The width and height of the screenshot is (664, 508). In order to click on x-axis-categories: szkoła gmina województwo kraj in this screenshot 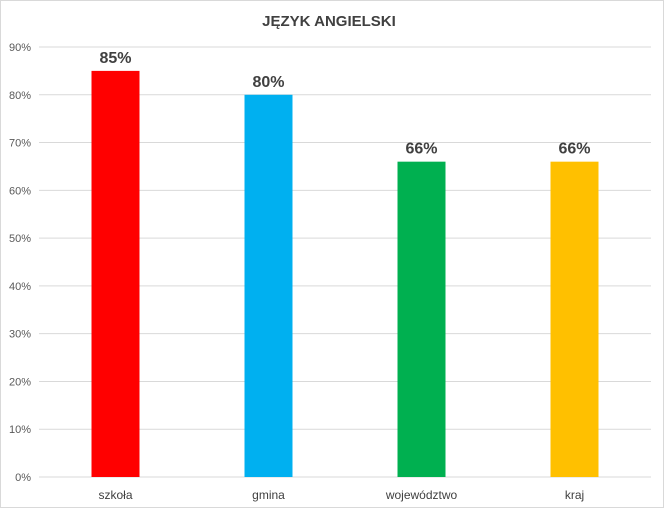, I will do `click(341, 495)`.